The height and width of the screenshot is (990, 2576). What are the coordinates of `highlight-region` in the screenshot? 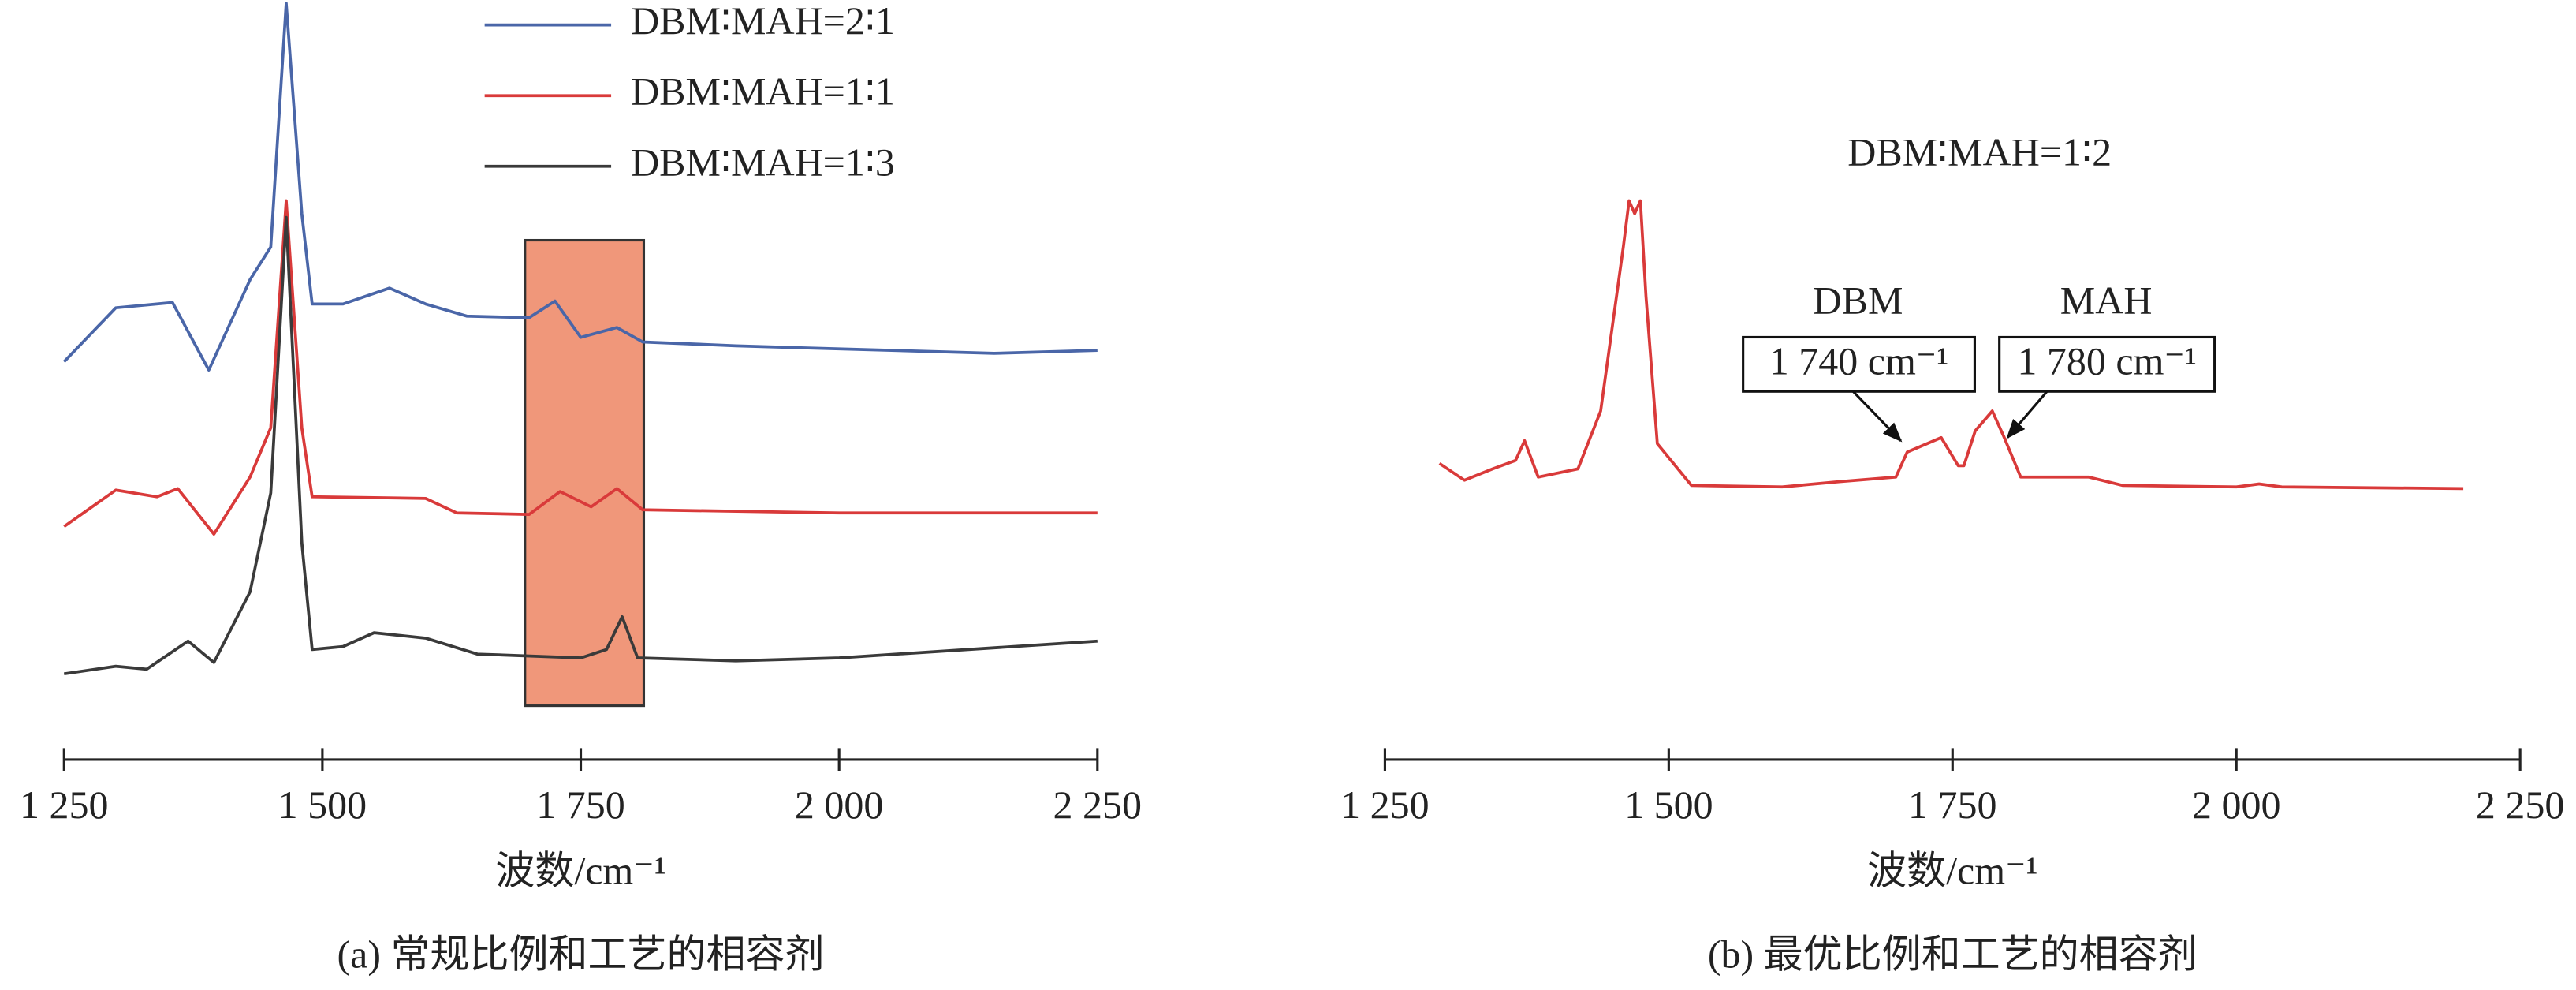 It's located at (585, 473).